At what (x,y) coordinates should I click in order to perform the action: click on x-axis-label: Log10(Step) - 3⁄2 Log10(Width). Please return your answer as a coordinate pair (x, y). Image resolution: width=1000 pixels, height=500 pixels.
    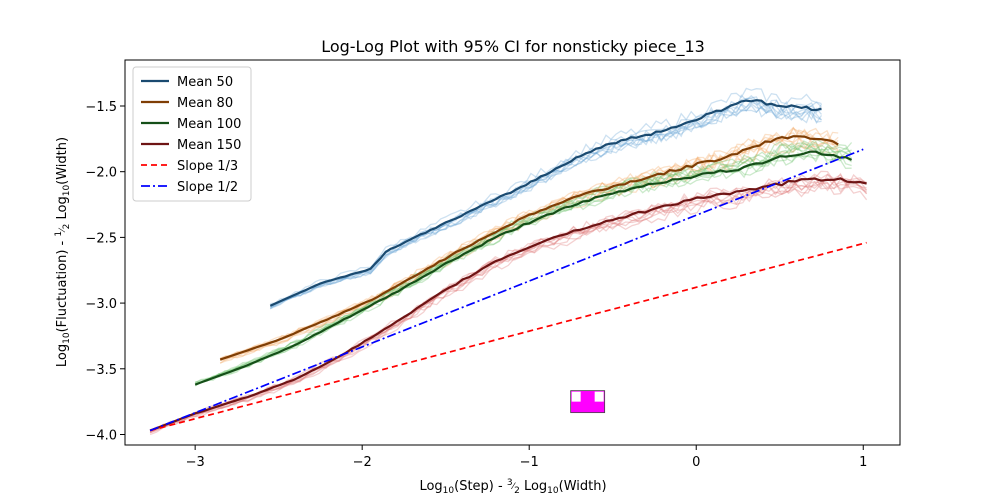
    Looking at the image, I should click on (512, 487).